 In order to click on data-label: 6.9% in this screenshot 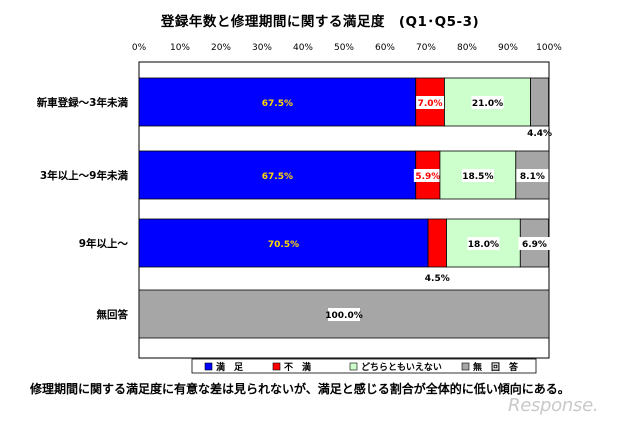, I will do `click(534, 245)`.